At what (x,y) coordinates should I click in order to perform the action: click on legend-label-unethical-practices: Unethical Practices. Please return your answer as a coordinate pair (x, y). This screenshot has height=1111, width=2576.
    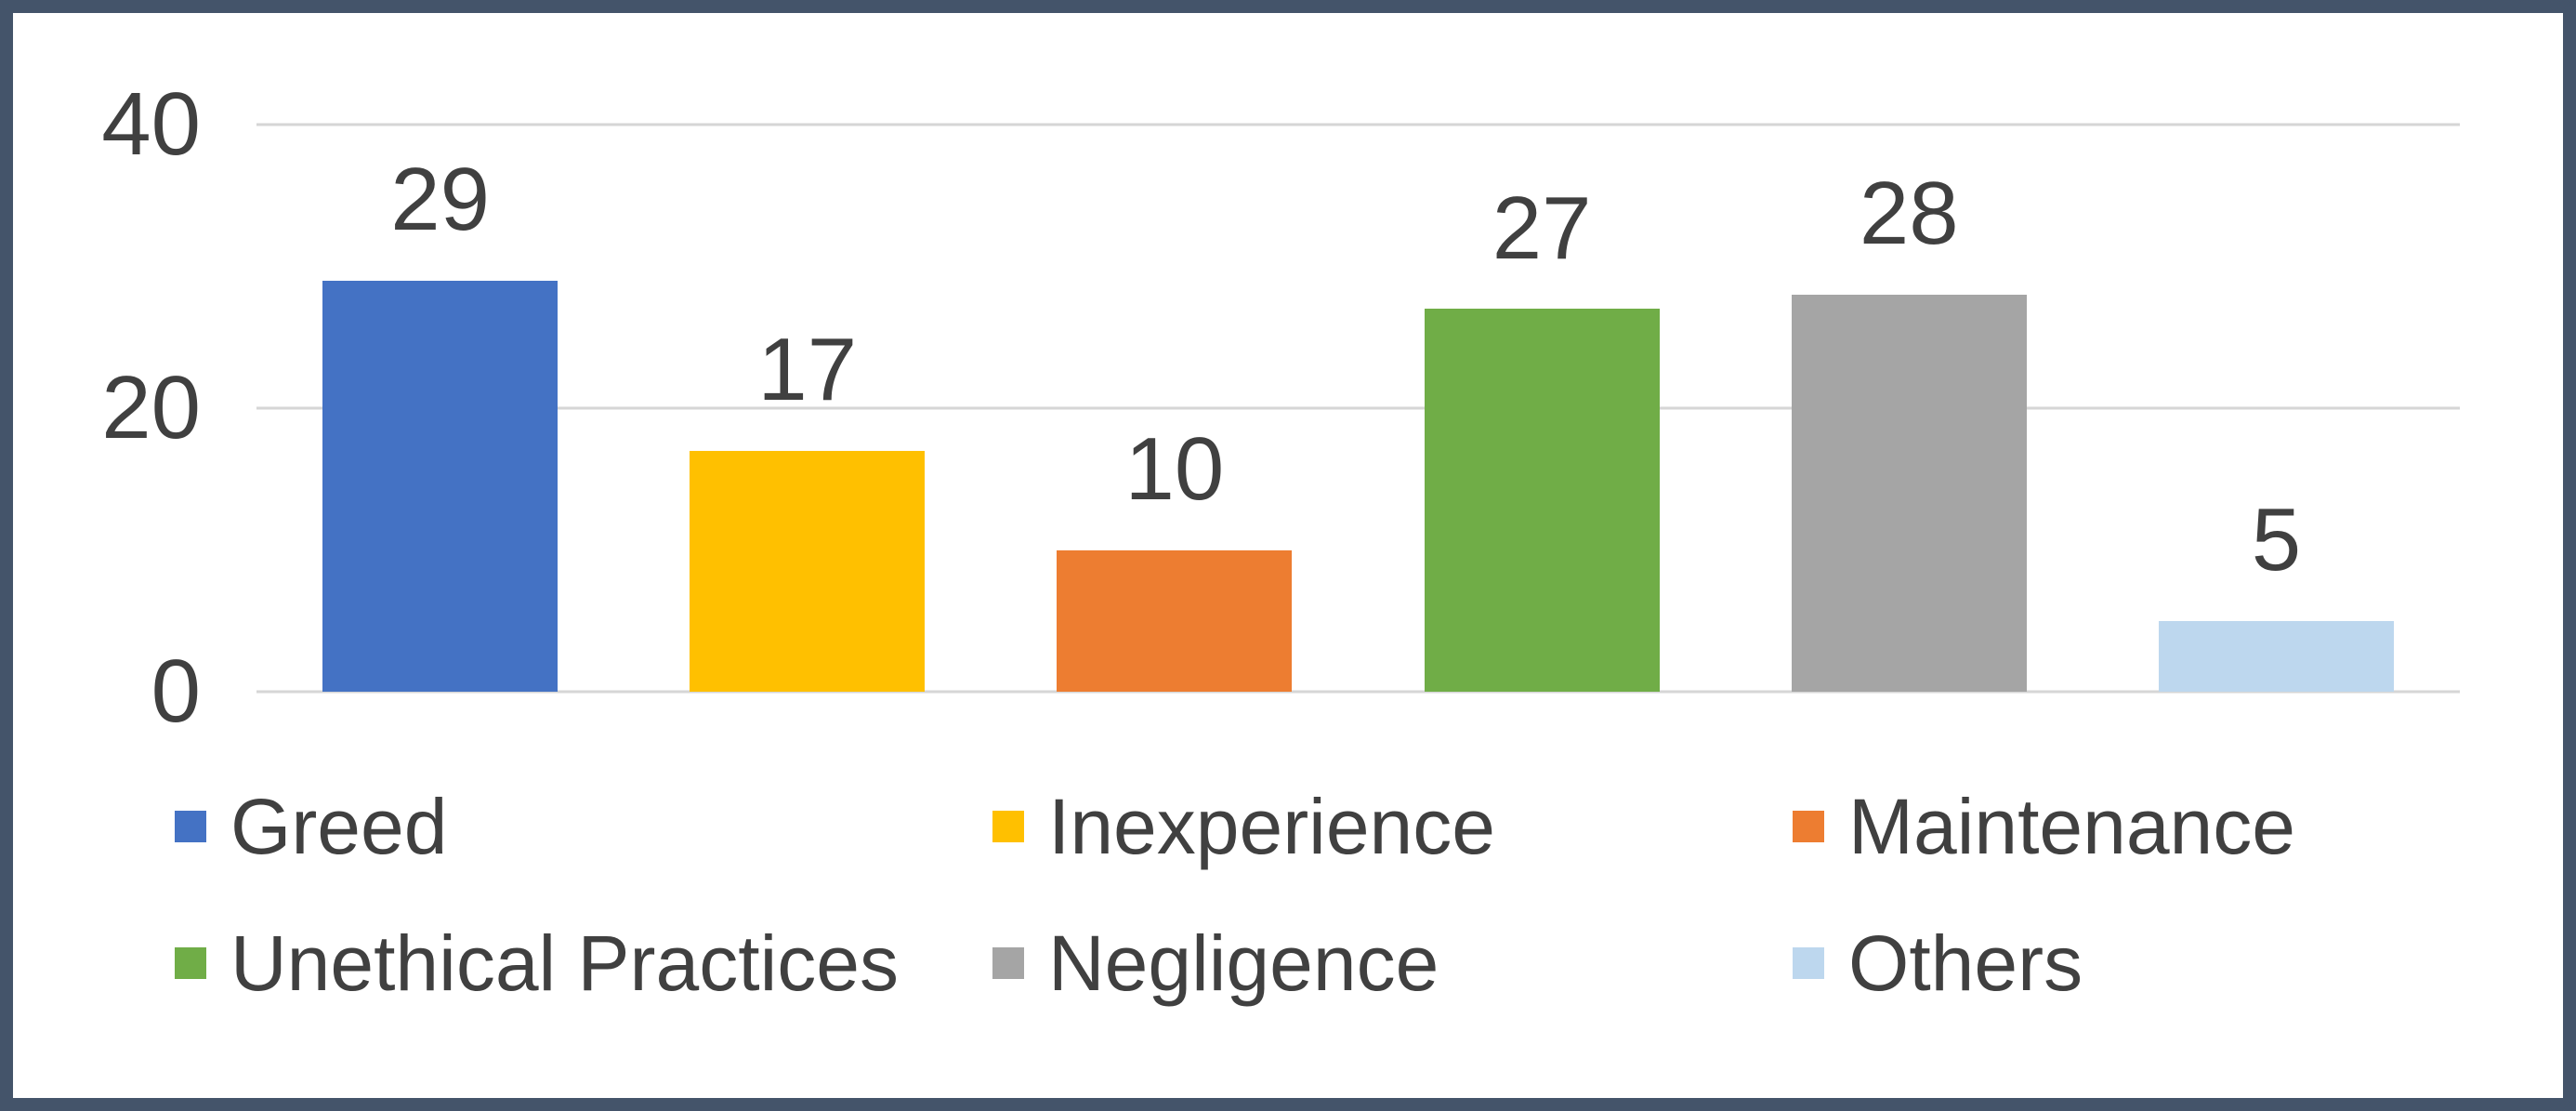
    Looking at the image, I should click on (564, 963).